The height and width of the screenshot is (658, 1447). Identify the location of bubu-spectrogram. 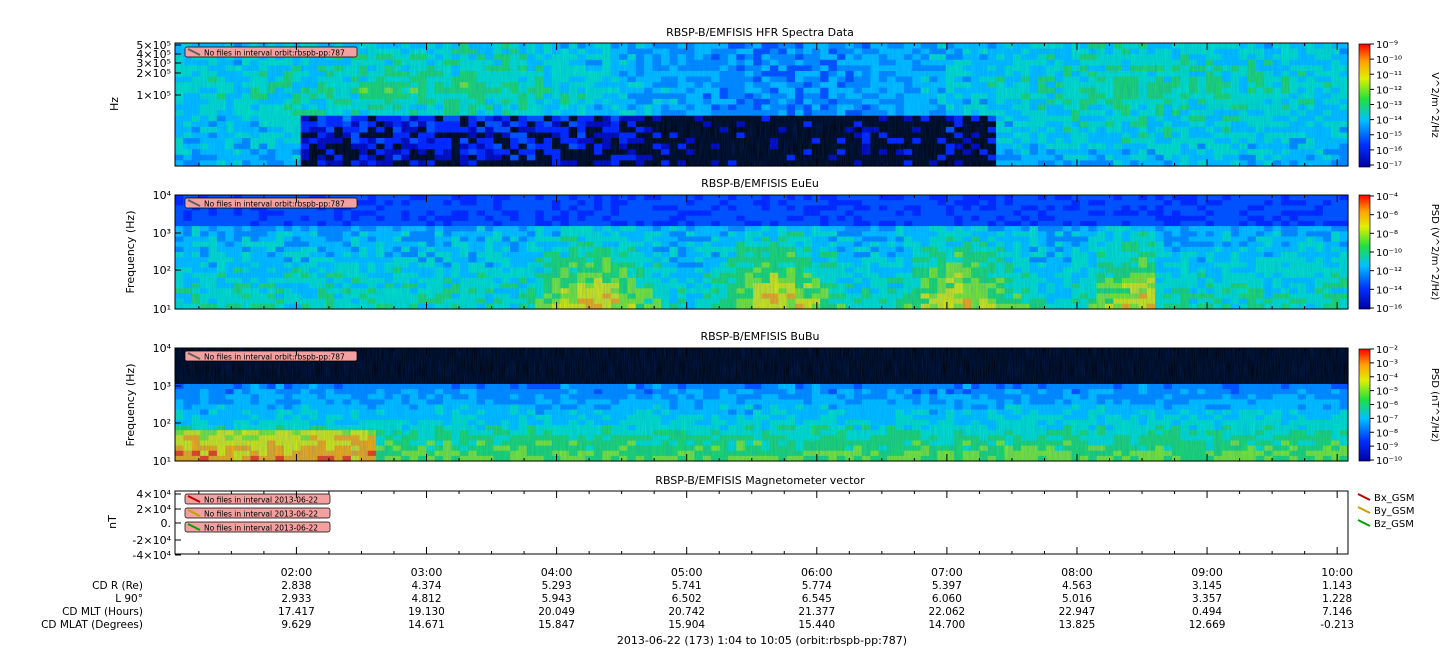
(762, 405).